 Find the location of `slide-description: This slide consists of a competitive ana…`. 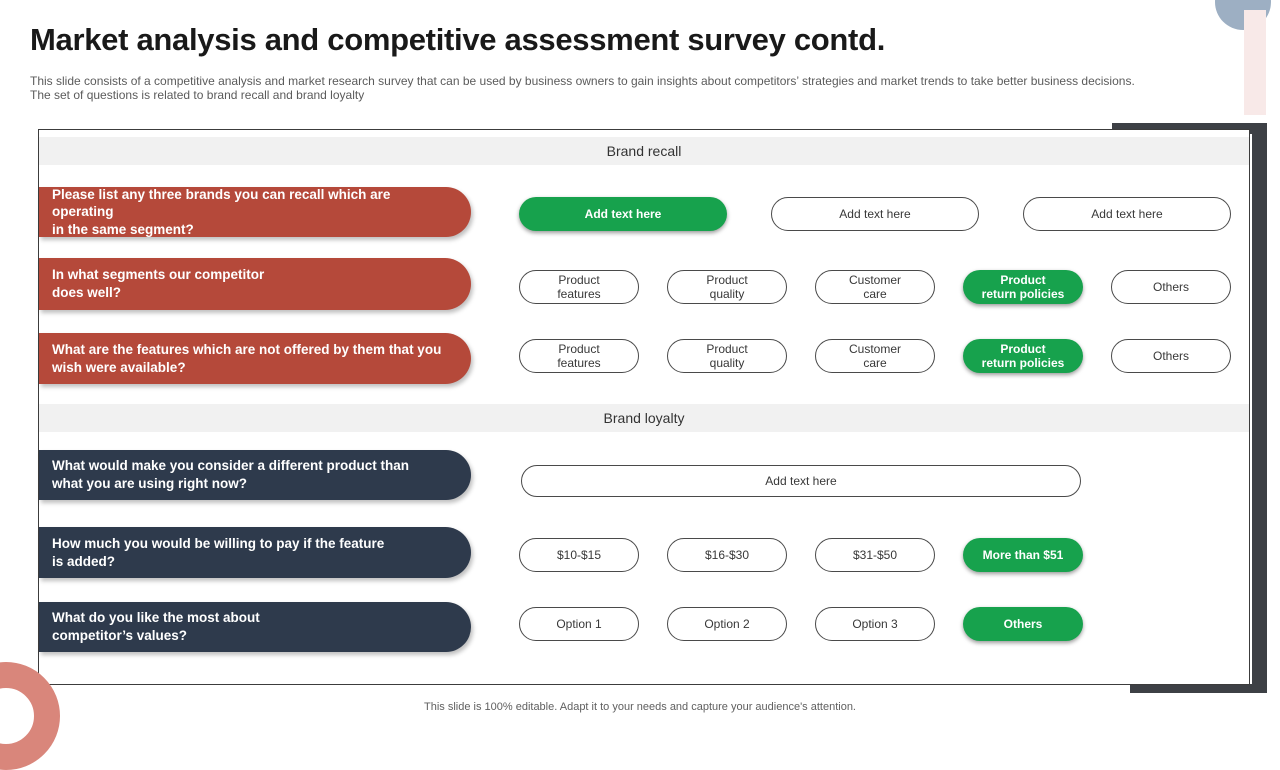

slide-description: This slide consists of a competitive ana… is located at coordinates (582, 88).